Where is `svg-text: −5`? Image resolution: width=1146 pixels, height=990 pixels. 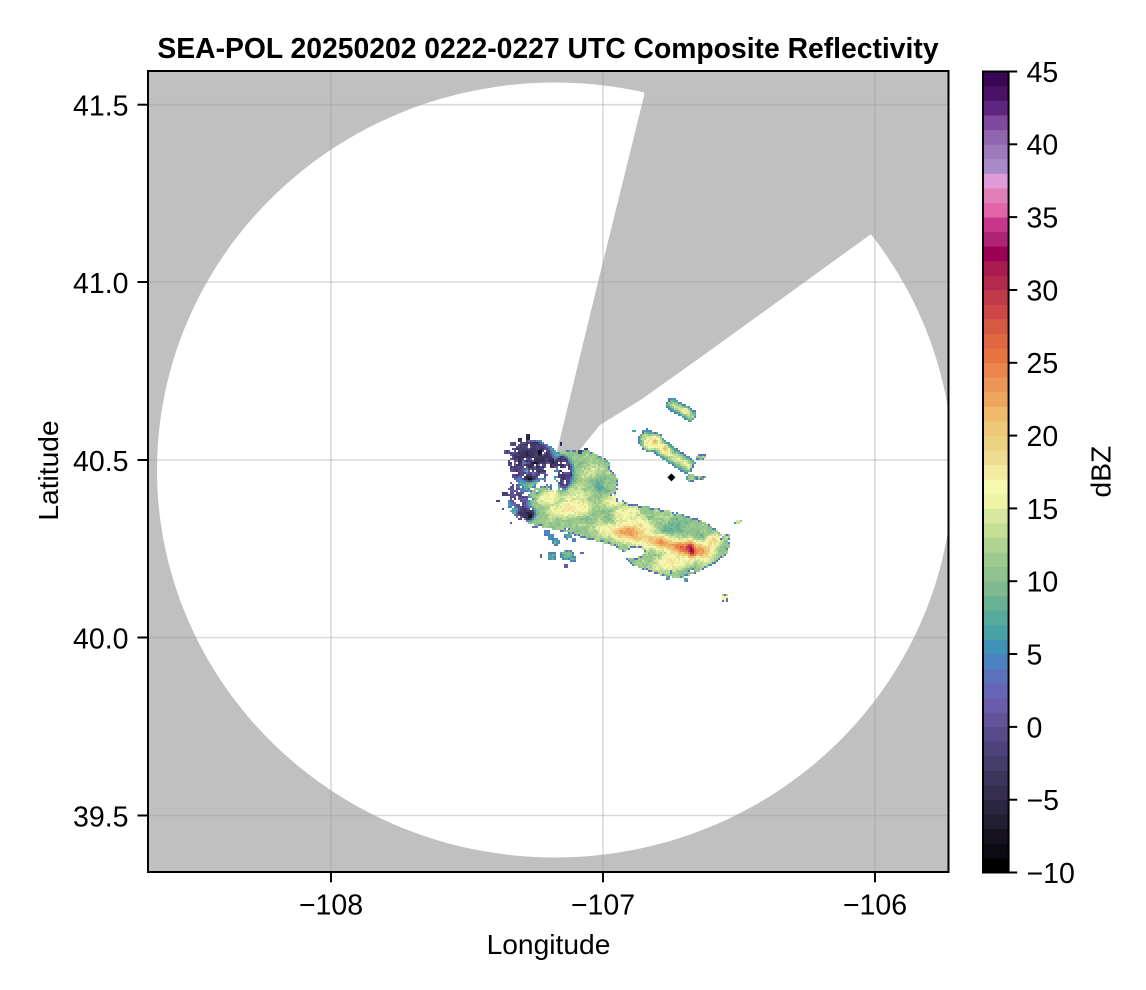
svg-text: −5 is located at coordinates (1043, 801).